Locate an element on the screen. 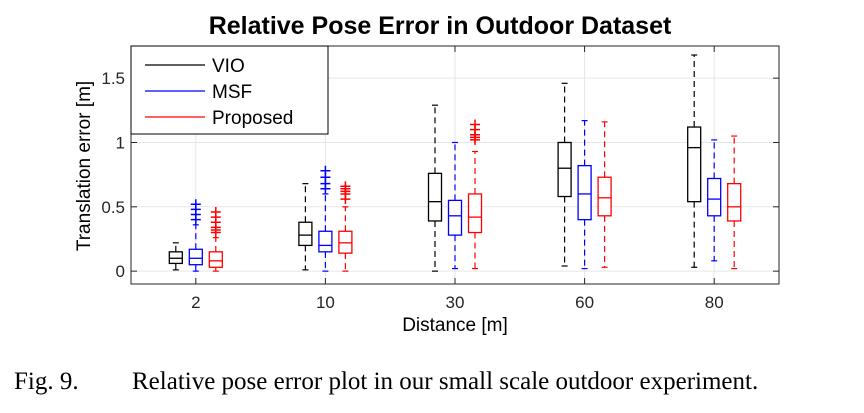 This screenshot has width=864, height=413. legend-box is located at coordinates (229, 90).